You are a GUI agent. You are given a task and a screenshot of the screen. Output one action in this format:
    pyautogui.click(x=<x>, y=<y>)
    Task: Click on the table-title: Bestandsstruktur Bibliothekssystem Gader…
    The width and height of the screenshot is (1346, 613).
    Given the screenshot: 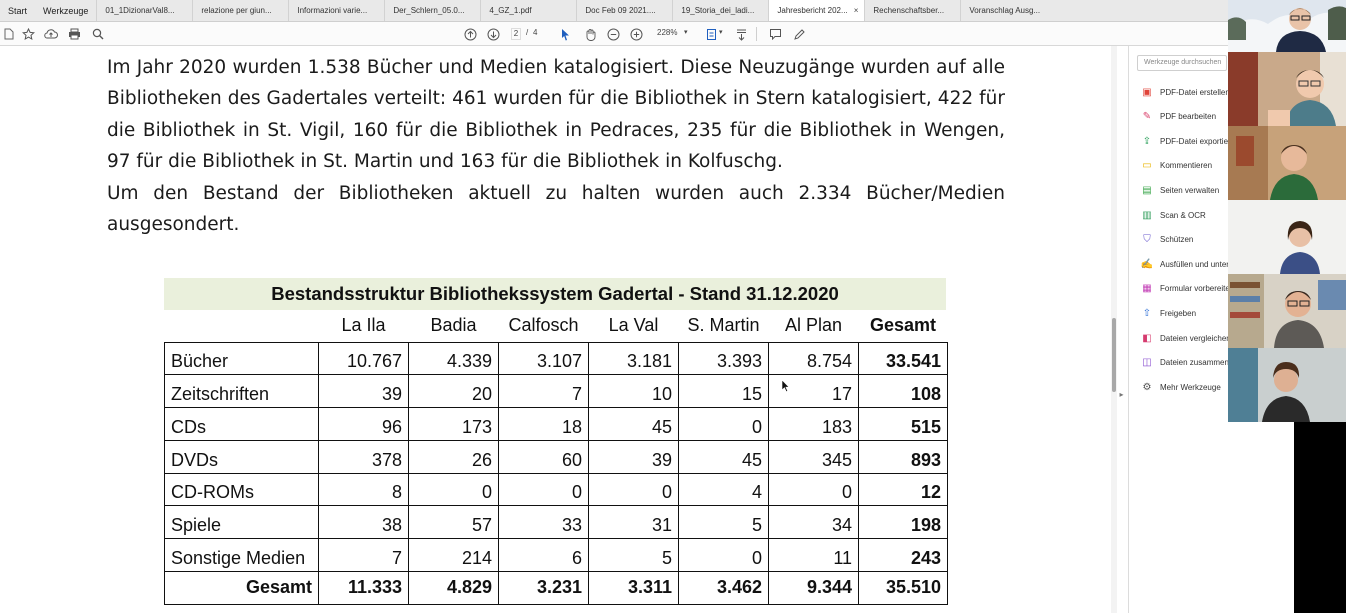 What is the action you would take?
    pyautogui.click(x=555, y=294)
    